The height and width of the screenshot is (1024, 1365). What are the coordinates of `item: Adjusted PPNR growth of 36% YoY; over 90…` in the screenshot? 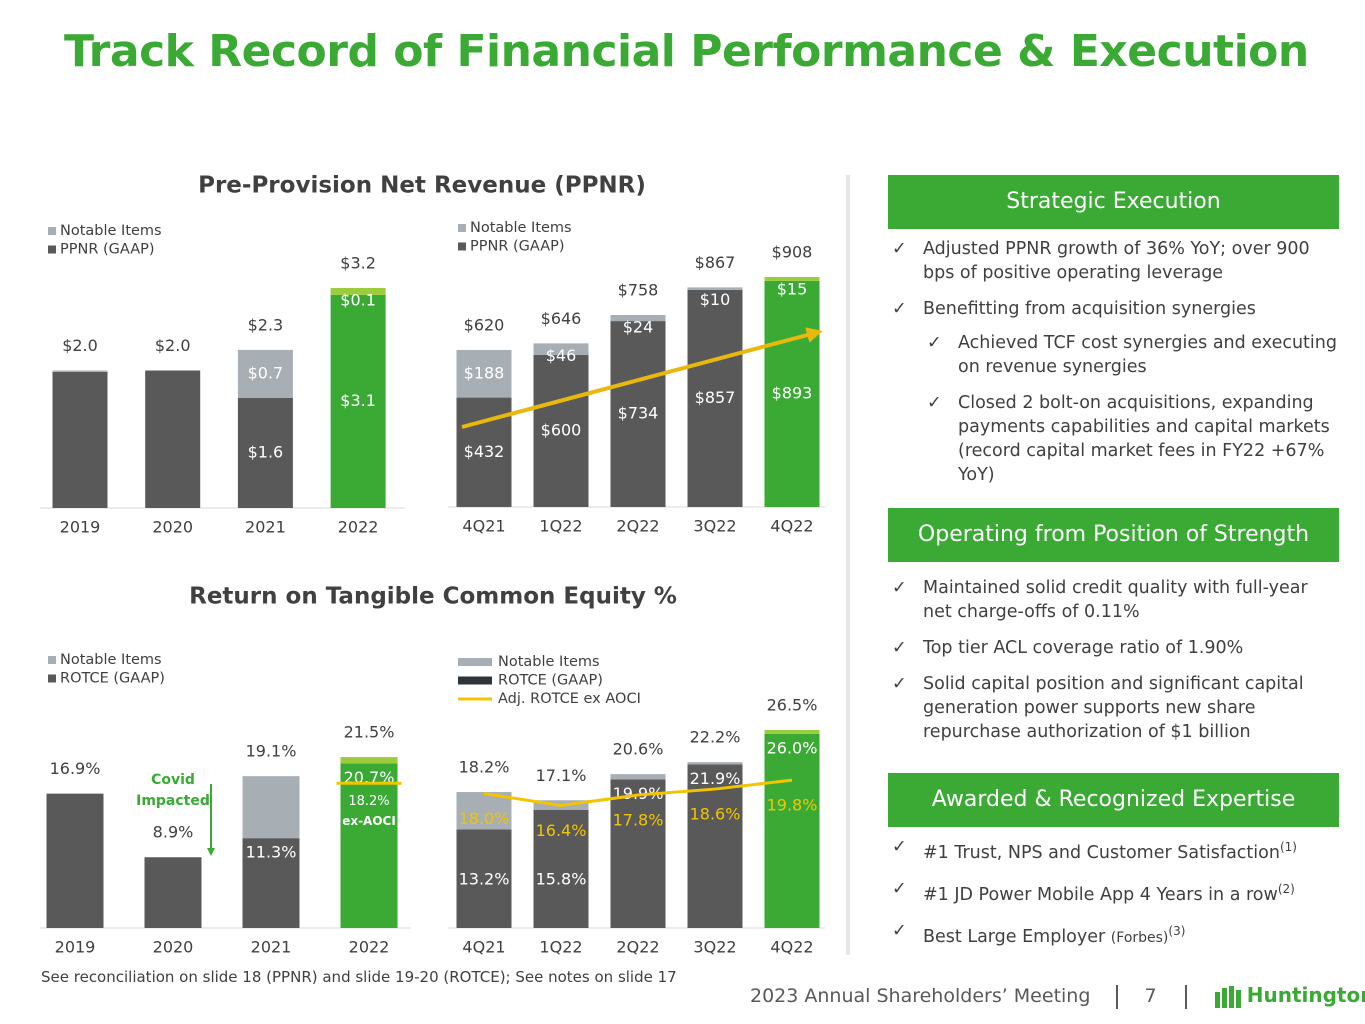 It's located at (1113, 261).